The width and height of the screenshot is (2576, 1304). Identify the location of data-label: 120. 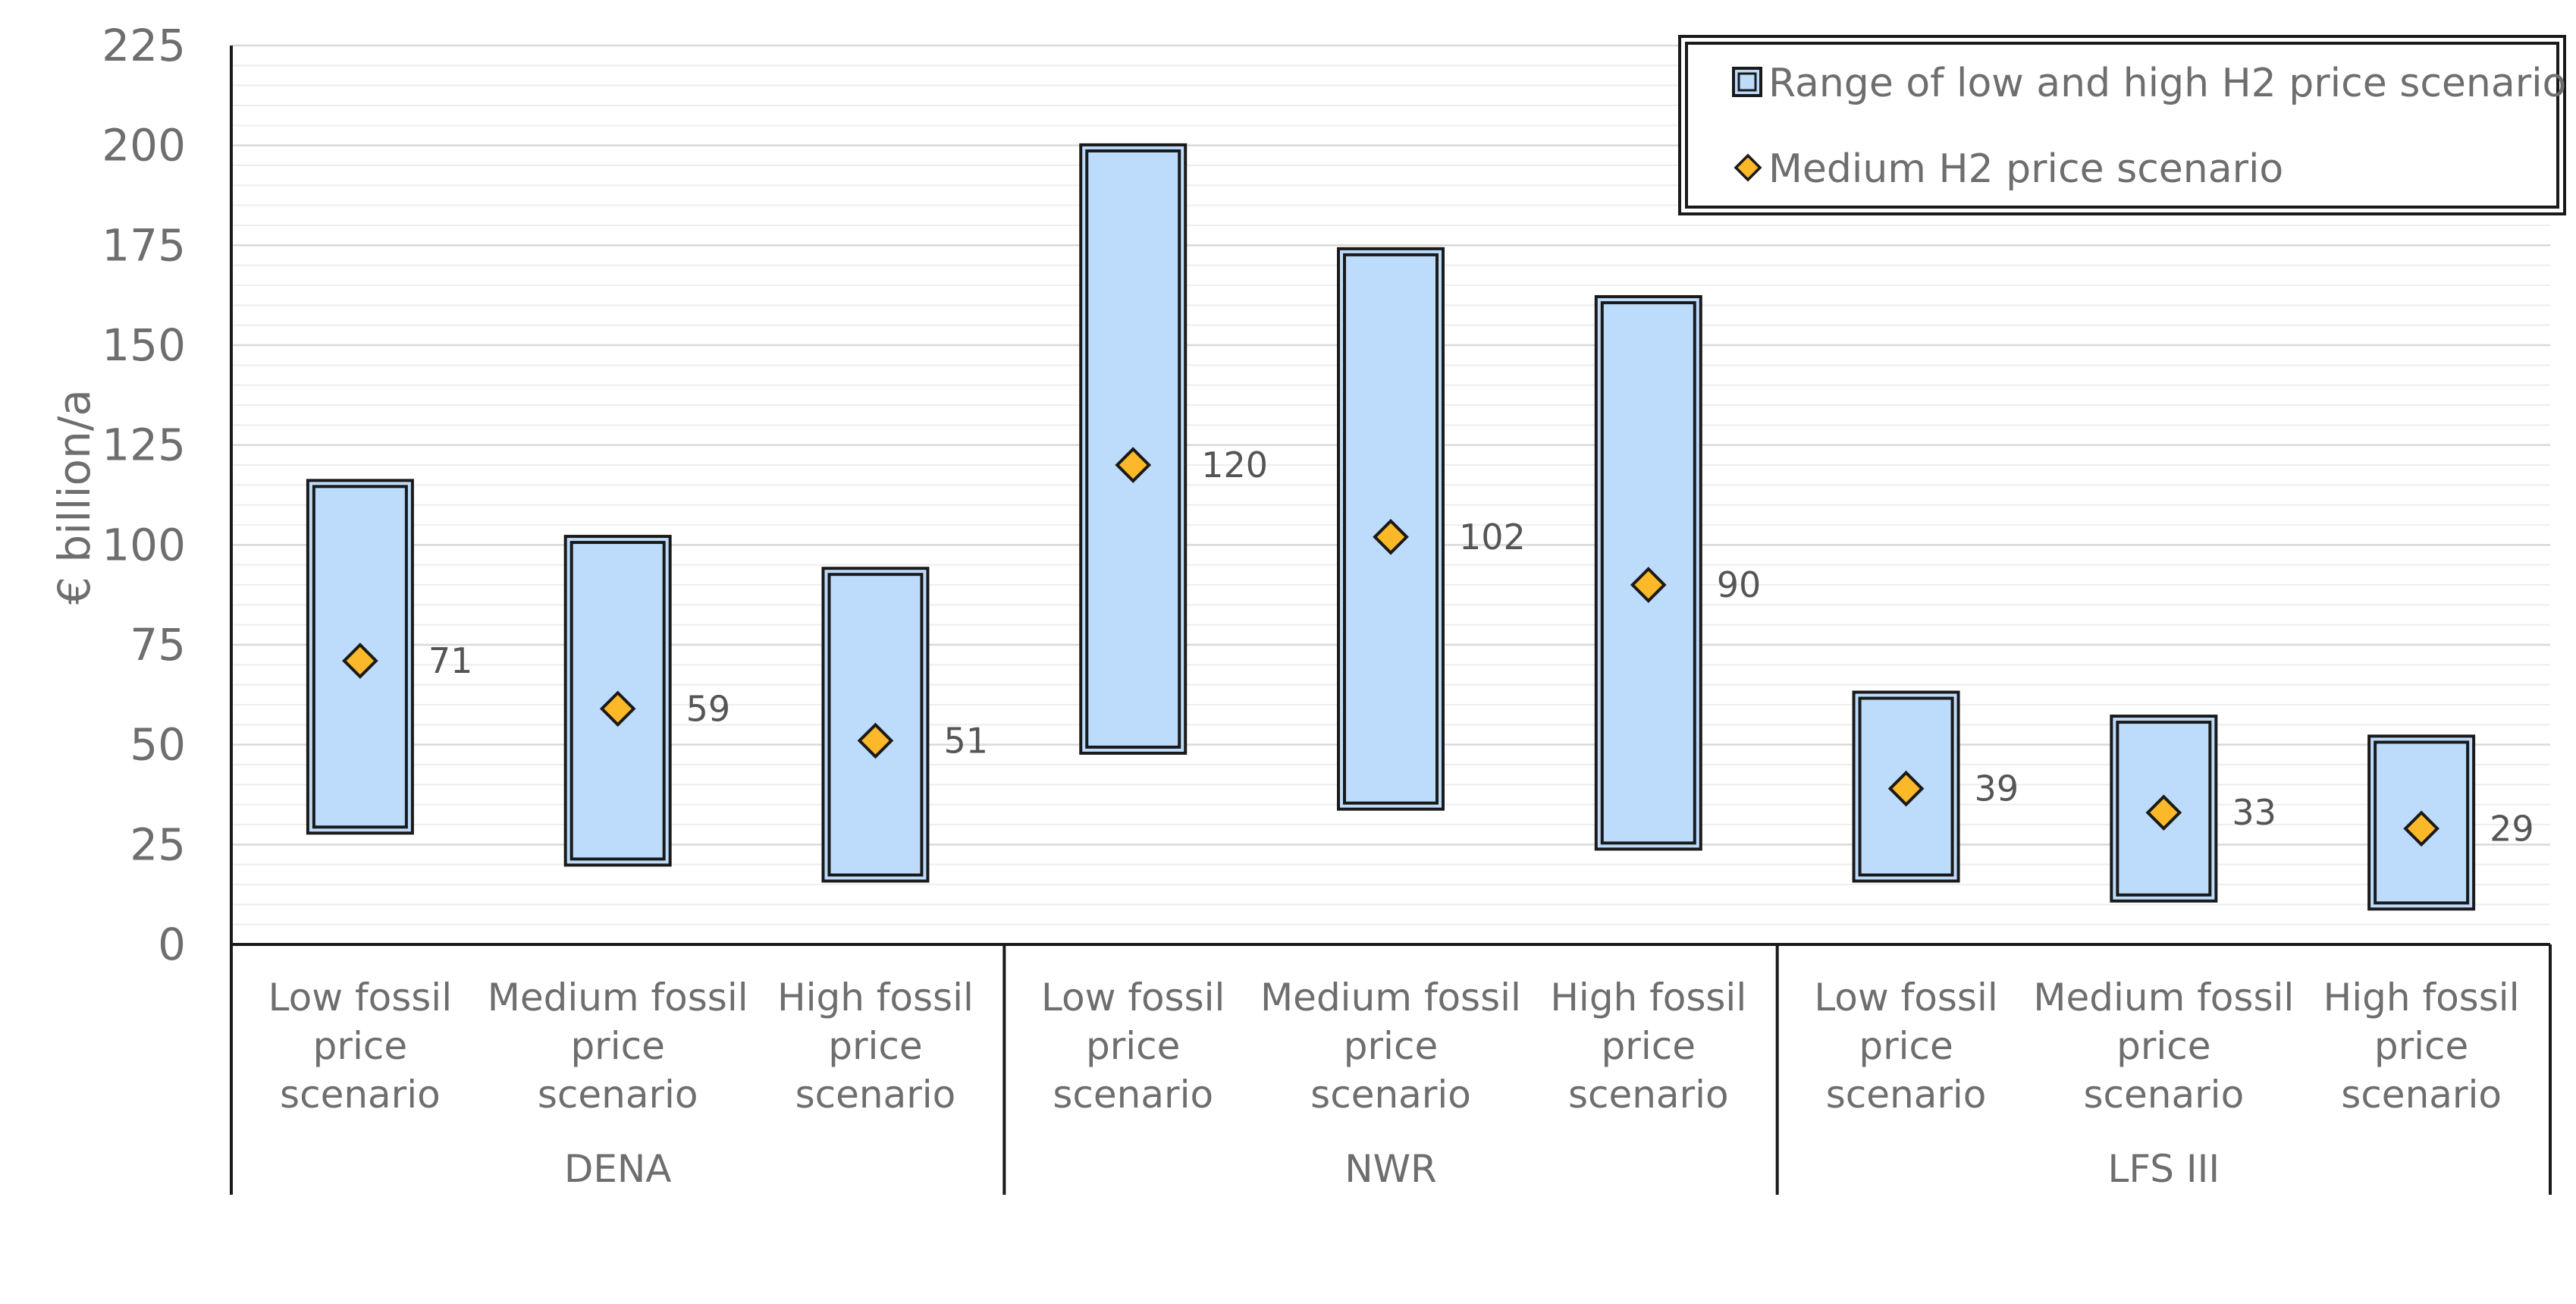
(1234, 465).